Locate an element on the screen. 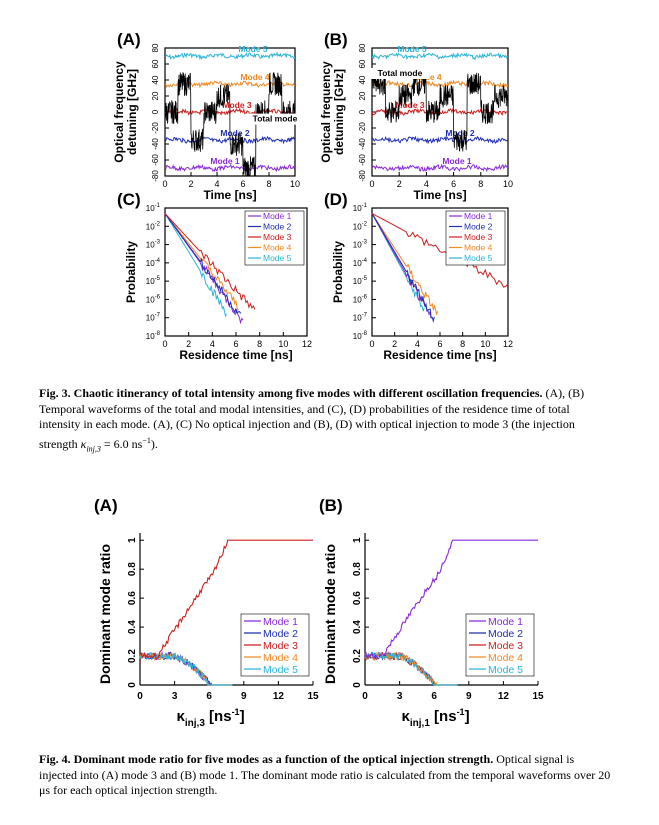 The height and width of the screenshot is (825, 659). tick-exponent: -5 is located at coordinates (158, 279).